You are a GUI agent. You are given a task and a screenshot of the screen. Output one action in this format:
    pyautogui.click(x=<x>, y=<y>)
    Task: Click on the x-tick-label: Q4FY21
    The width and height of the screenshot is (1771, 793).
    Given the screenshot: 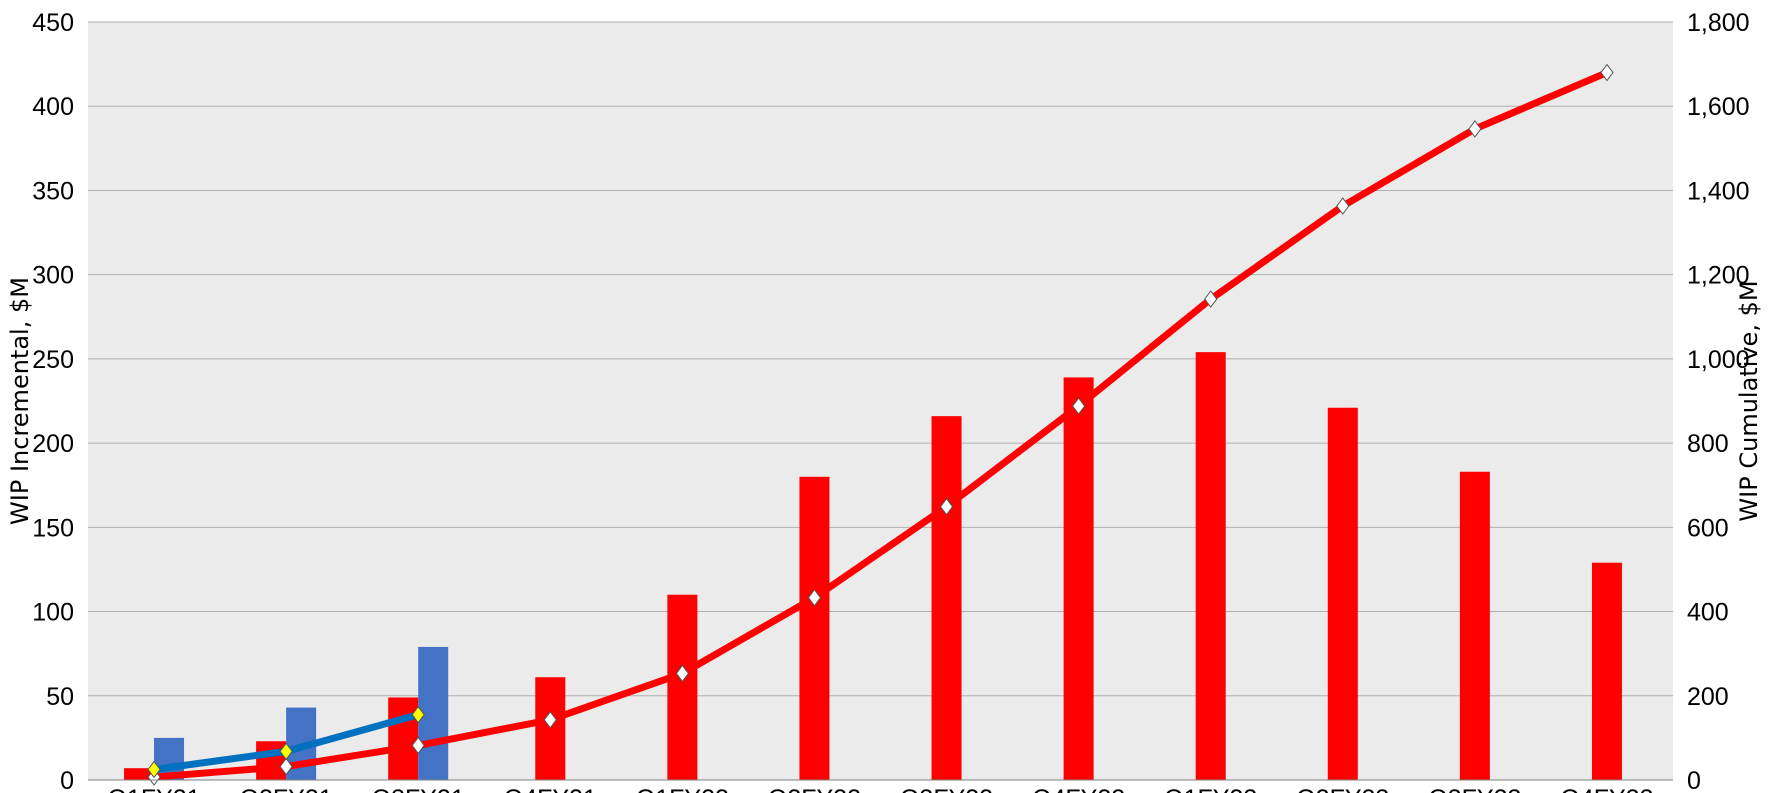 What is the action you would take?
    pyautogui.click(x=550, y=789)
    